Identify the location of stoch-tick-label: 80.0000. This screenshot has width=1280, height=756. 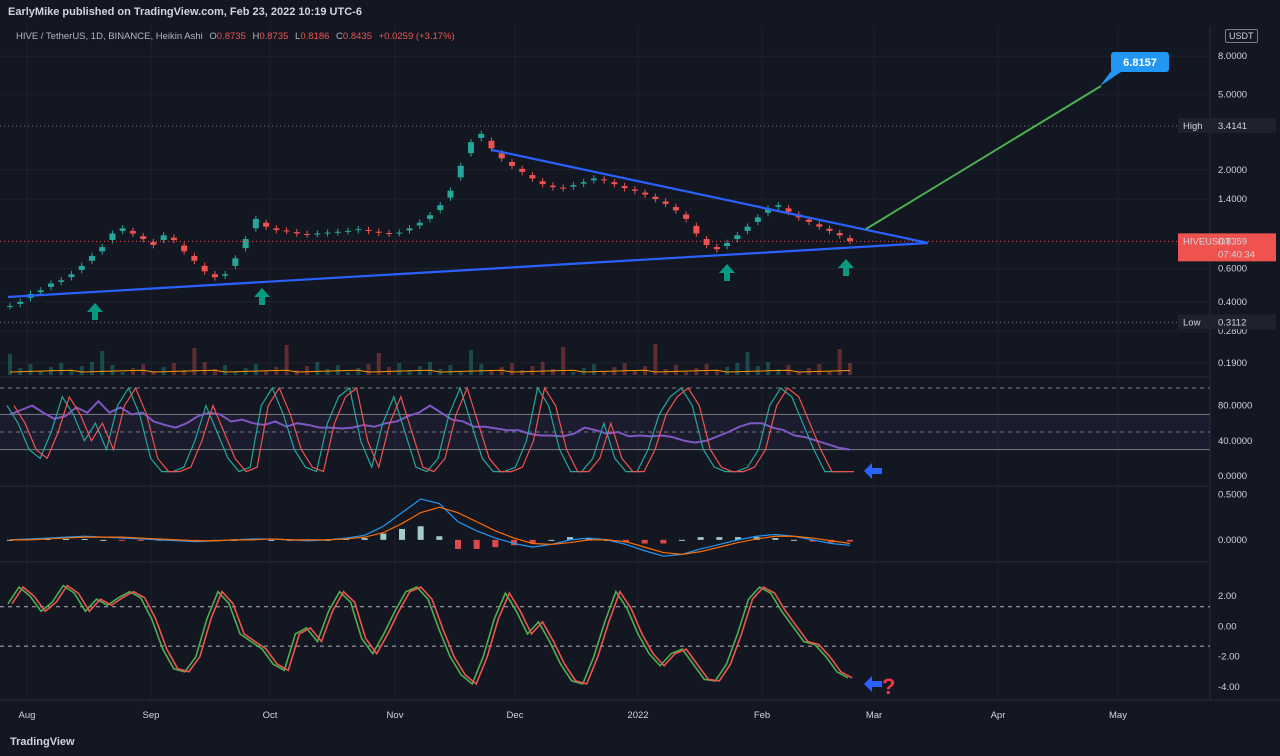
(1235, 406).